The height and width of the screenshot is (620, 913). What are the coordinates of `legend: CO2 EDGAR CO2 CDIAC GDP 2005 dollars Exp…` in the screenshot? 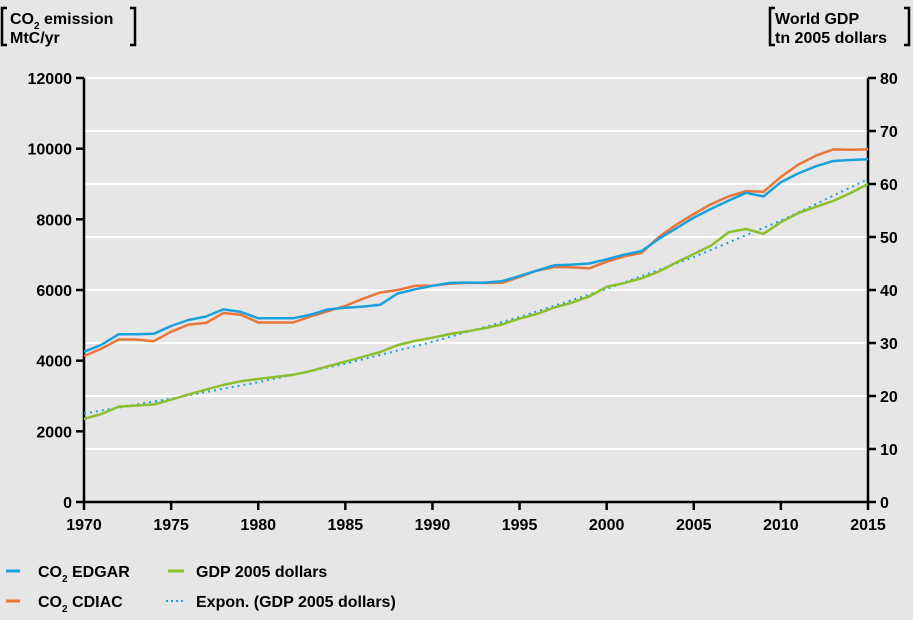 It's located at (201, 589).